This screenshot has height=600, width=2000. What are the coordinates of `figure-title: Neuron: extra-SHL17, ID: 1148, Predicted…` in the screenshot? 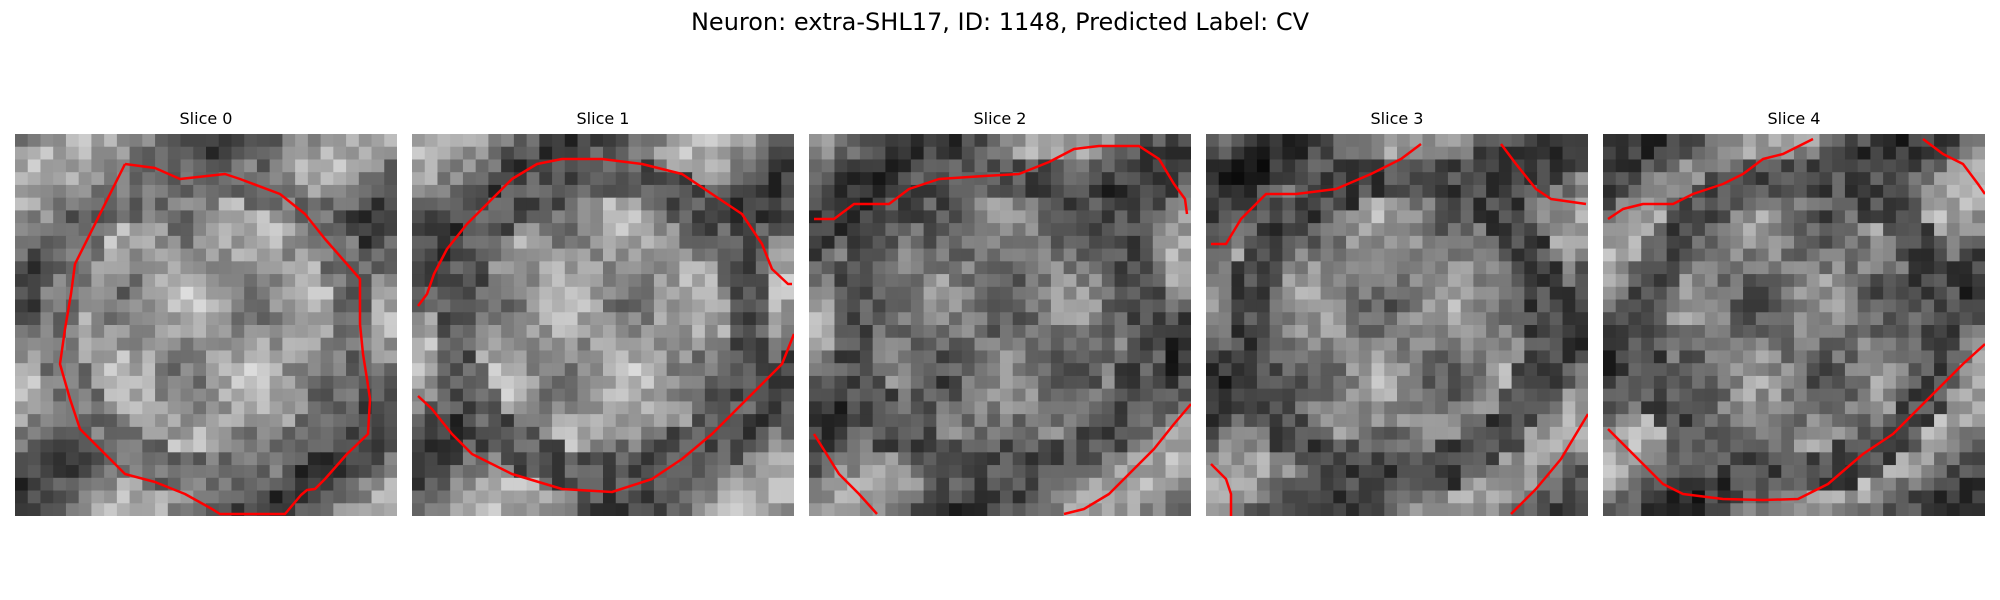 It's located at (1000, 22).